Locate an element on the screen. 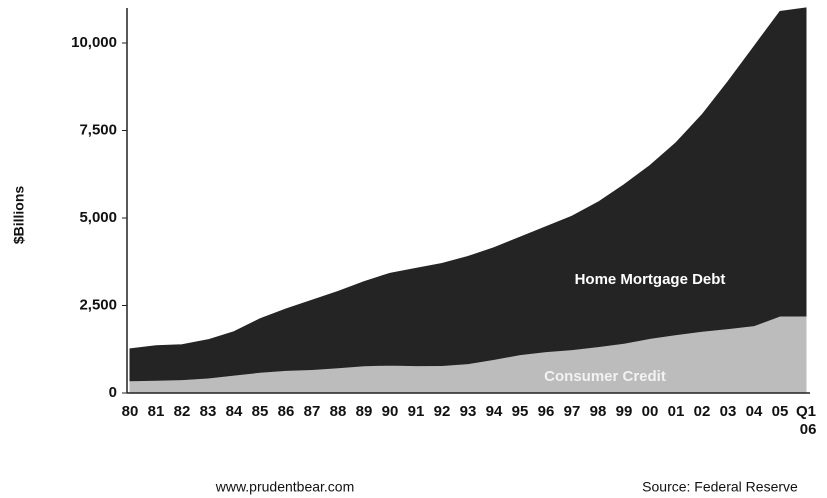  x-tick-label: 97 is located at coordinates (572, 411).